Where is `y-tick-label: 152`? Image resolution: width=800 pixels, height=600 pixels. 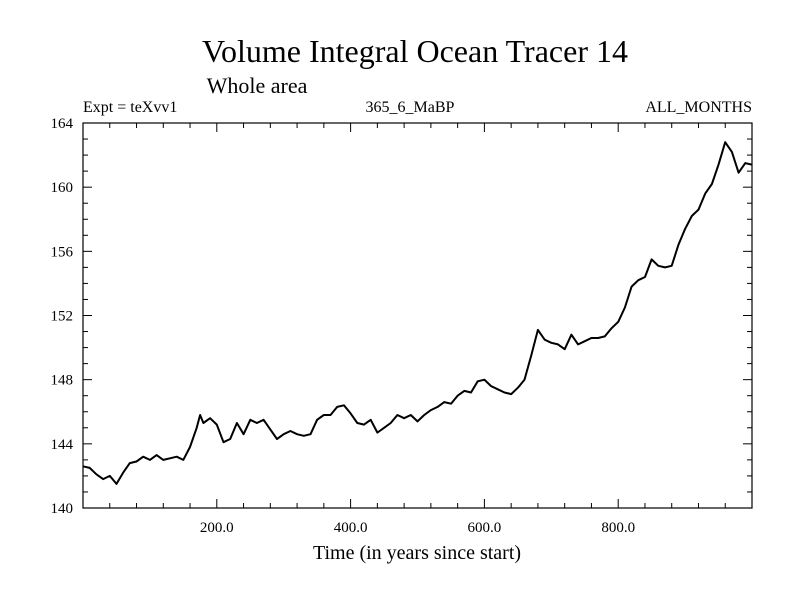
y-tick-label: 152 is located at coordinates (62, 317).